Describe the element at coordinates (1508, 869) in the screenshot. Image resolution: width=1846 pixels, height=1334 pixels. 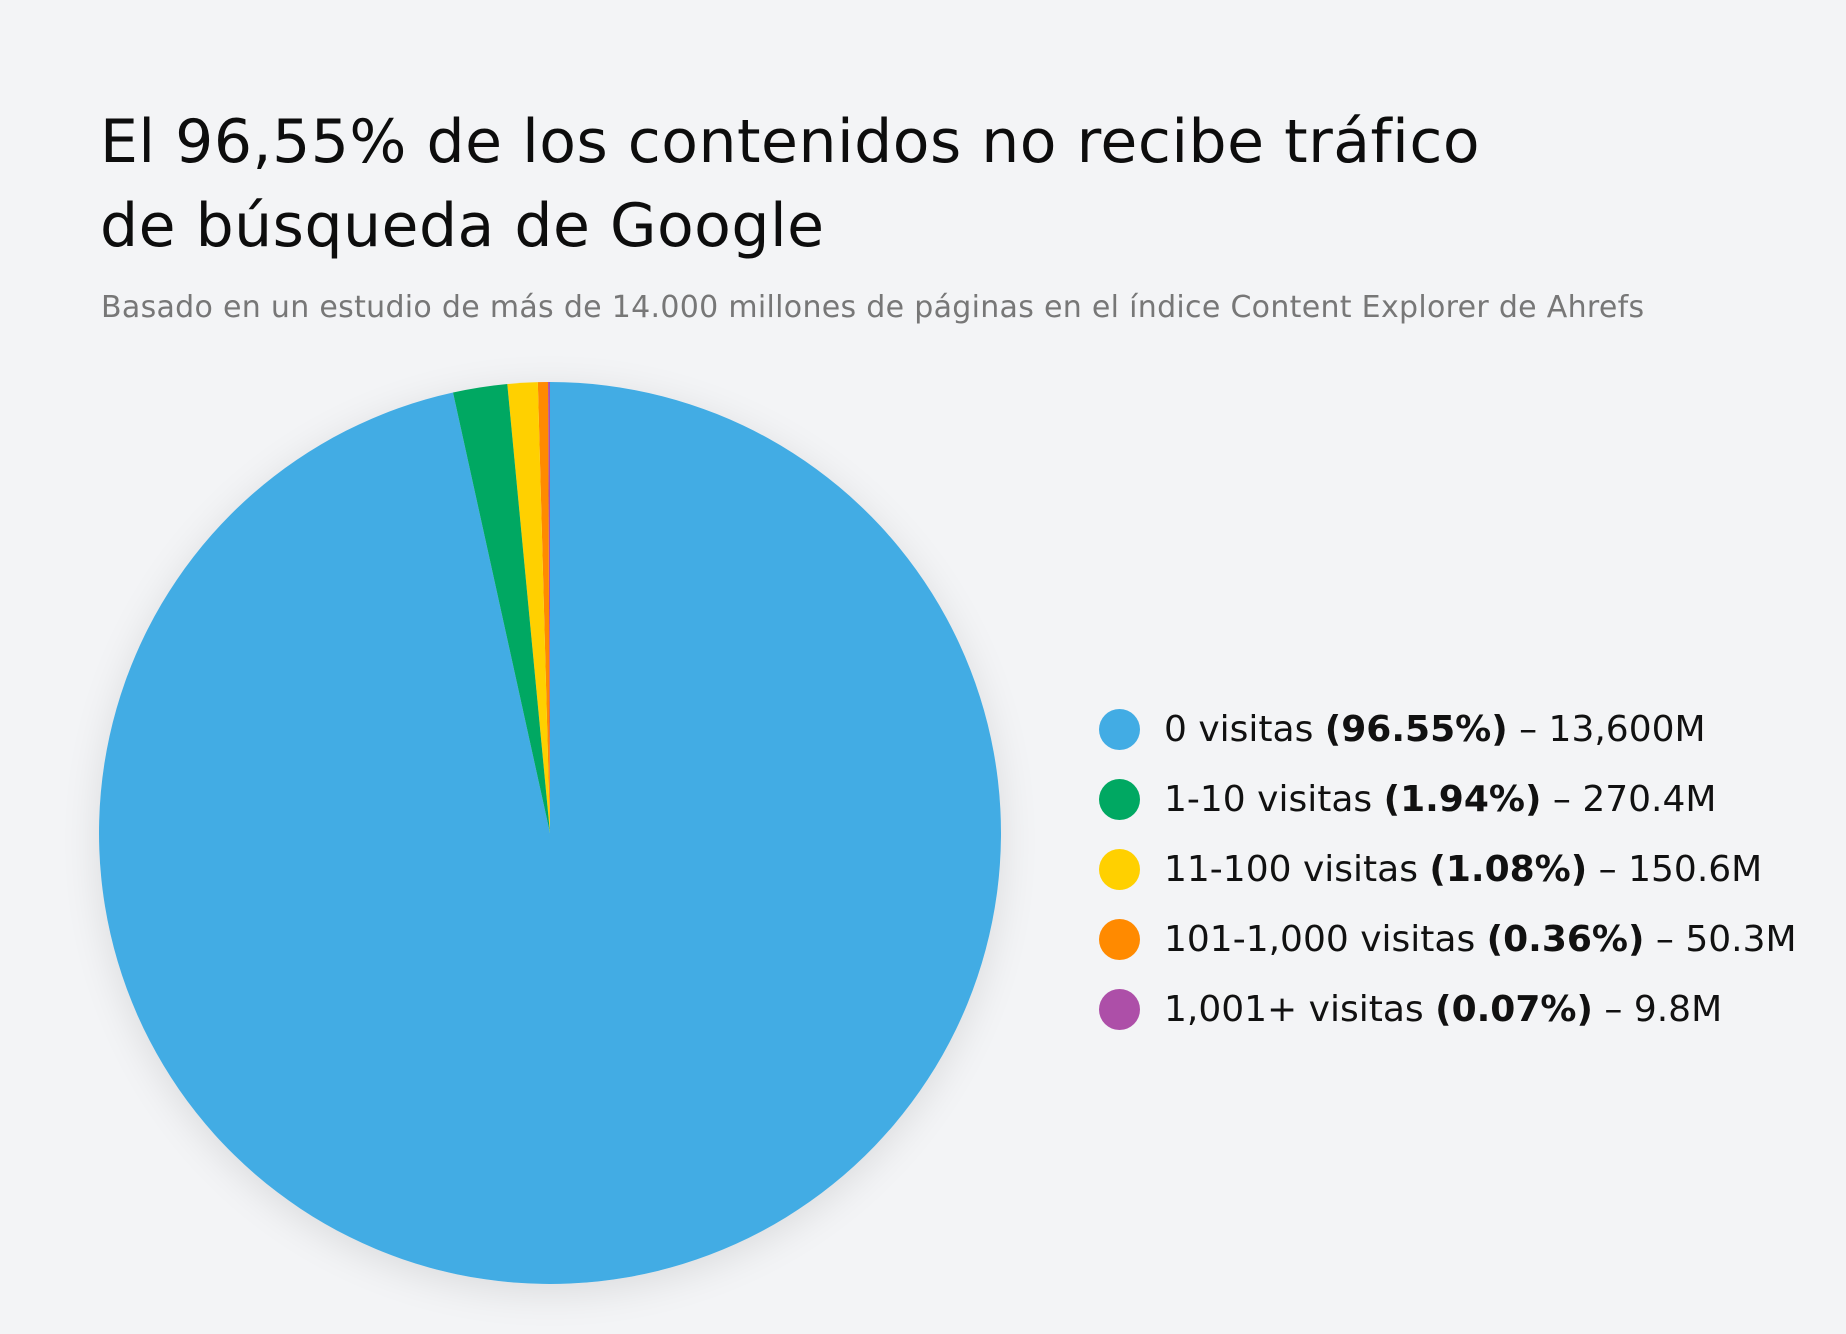
I see `legend-percent: (1.08%)` at that location.